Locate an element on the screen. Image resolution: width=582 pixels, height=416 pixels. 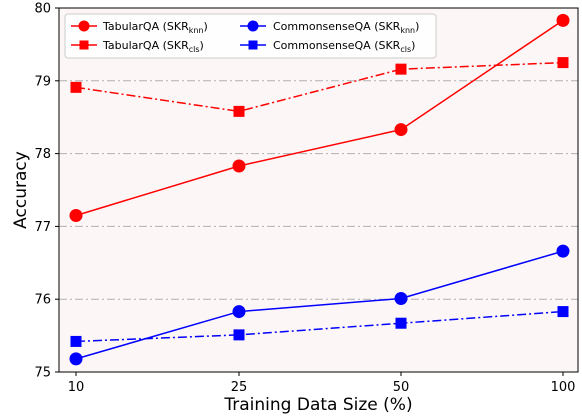
y-tick-label-1: 76 is located at coordinates (42, 300).